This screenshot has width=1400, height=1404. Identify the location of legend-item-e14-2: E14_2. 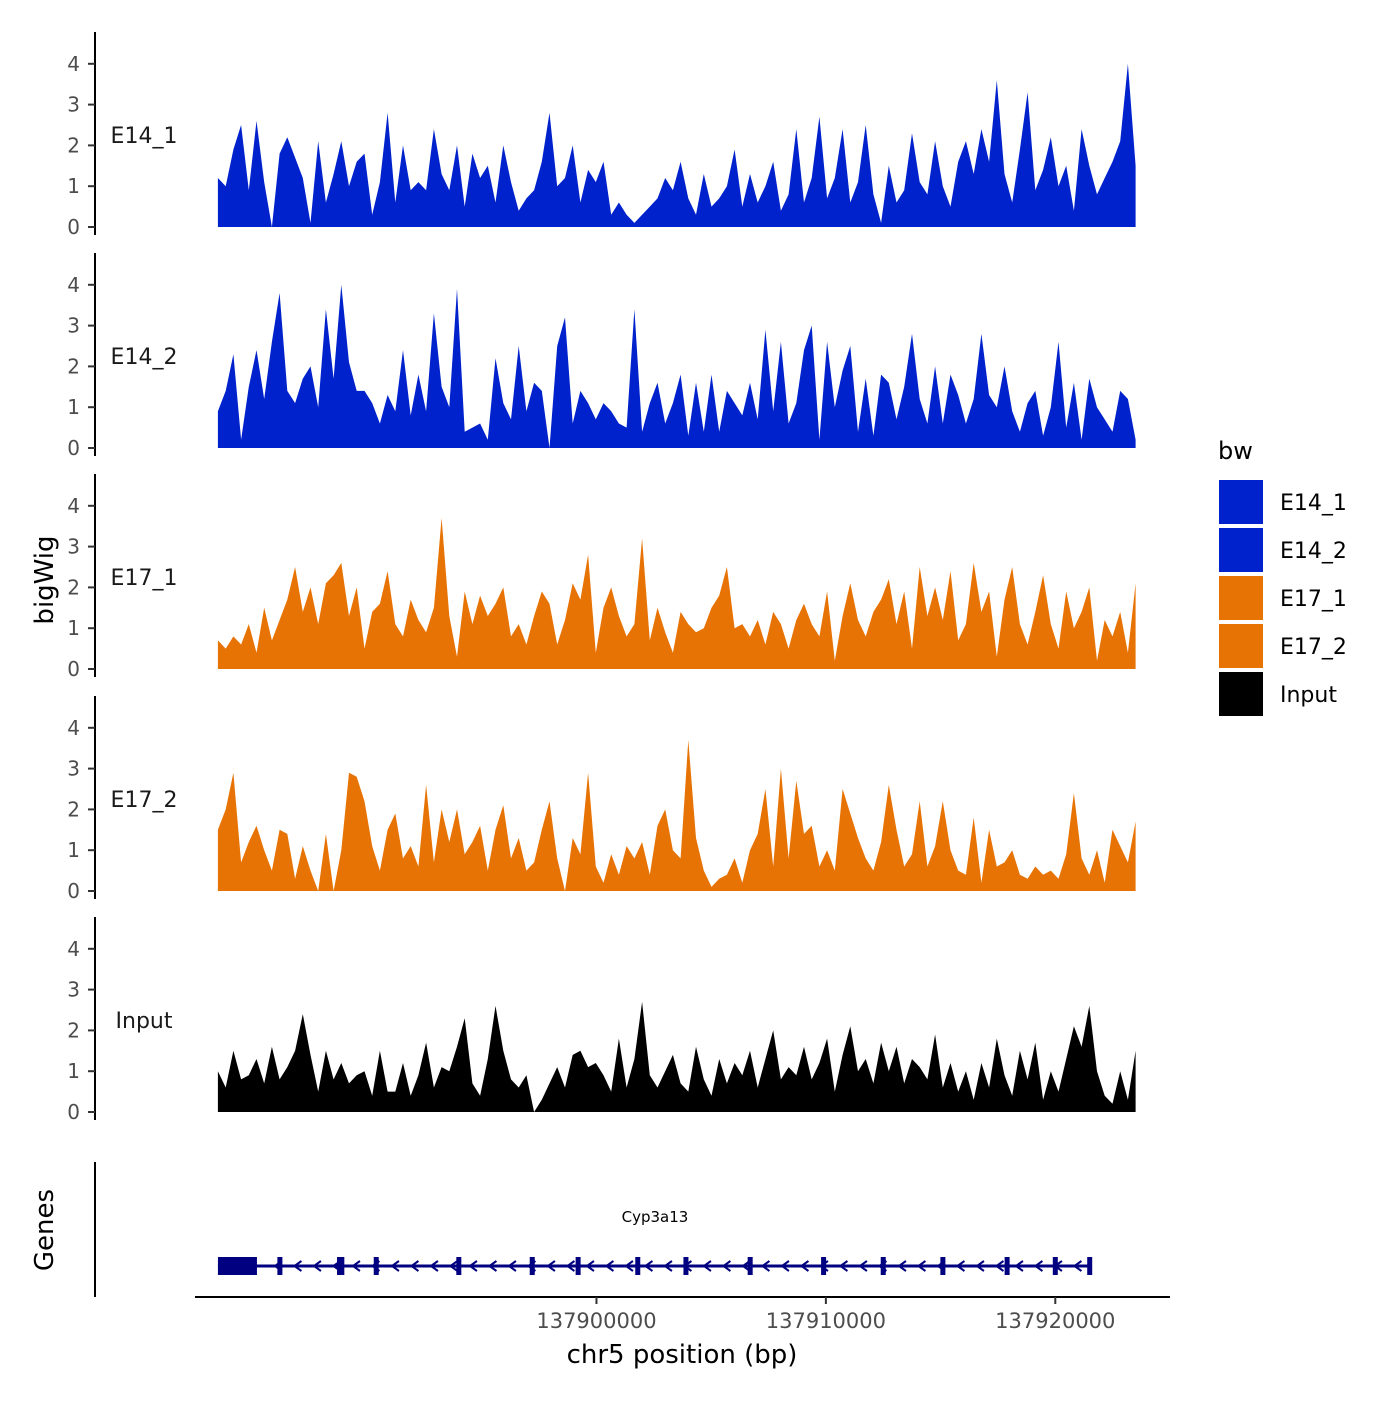
(1283, 550).